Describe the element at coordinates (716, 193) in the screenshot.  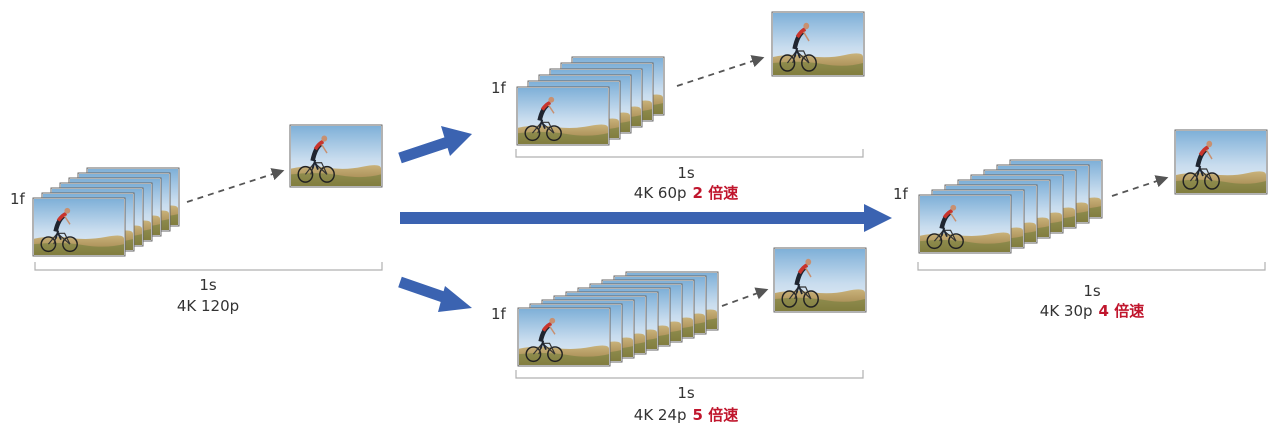
I see `speed-label-top: 2 倍速` at that location.